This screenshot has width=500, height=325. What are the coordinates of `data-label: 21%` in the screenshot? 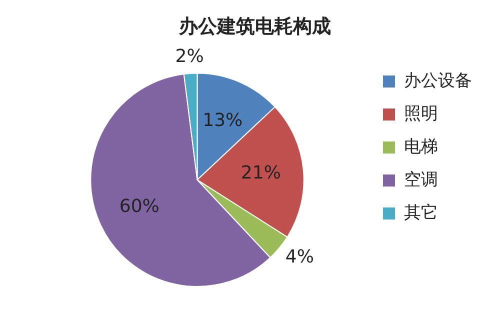 It's located at (260, 173).